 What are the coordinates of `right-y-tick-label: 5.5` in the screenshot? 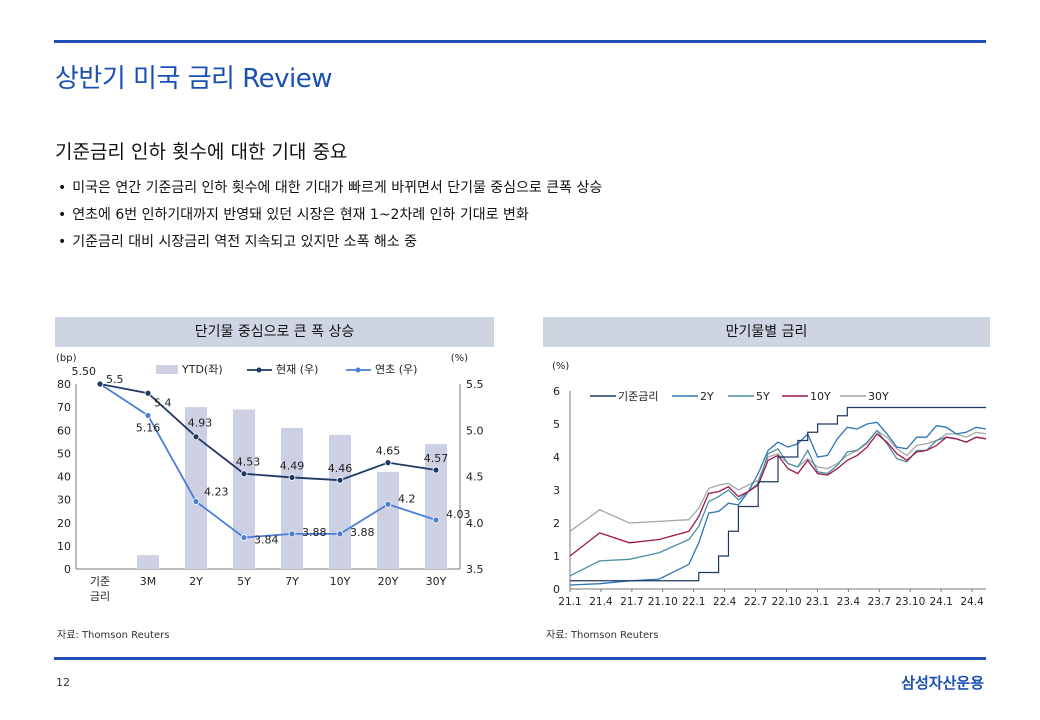 It's located at (475, 384).